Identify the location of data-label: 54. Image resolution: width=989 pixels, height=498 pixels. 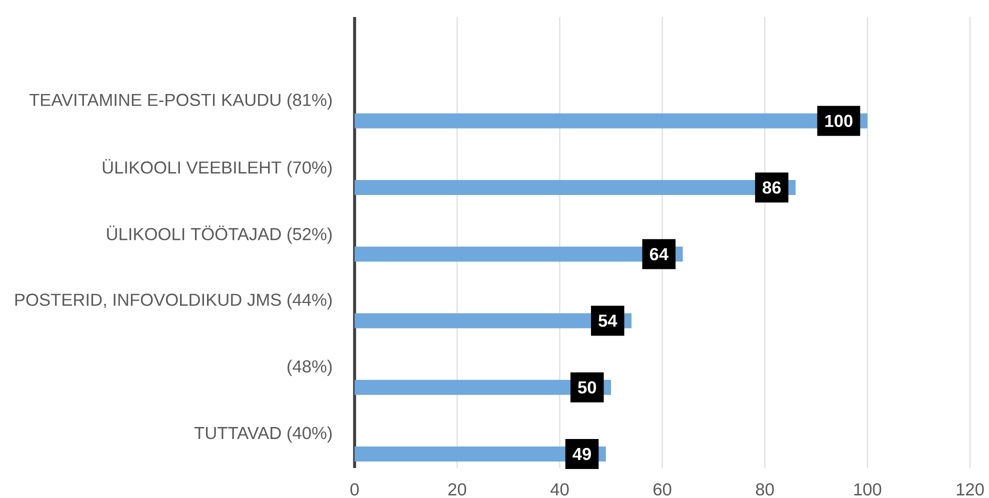
(608, 320).